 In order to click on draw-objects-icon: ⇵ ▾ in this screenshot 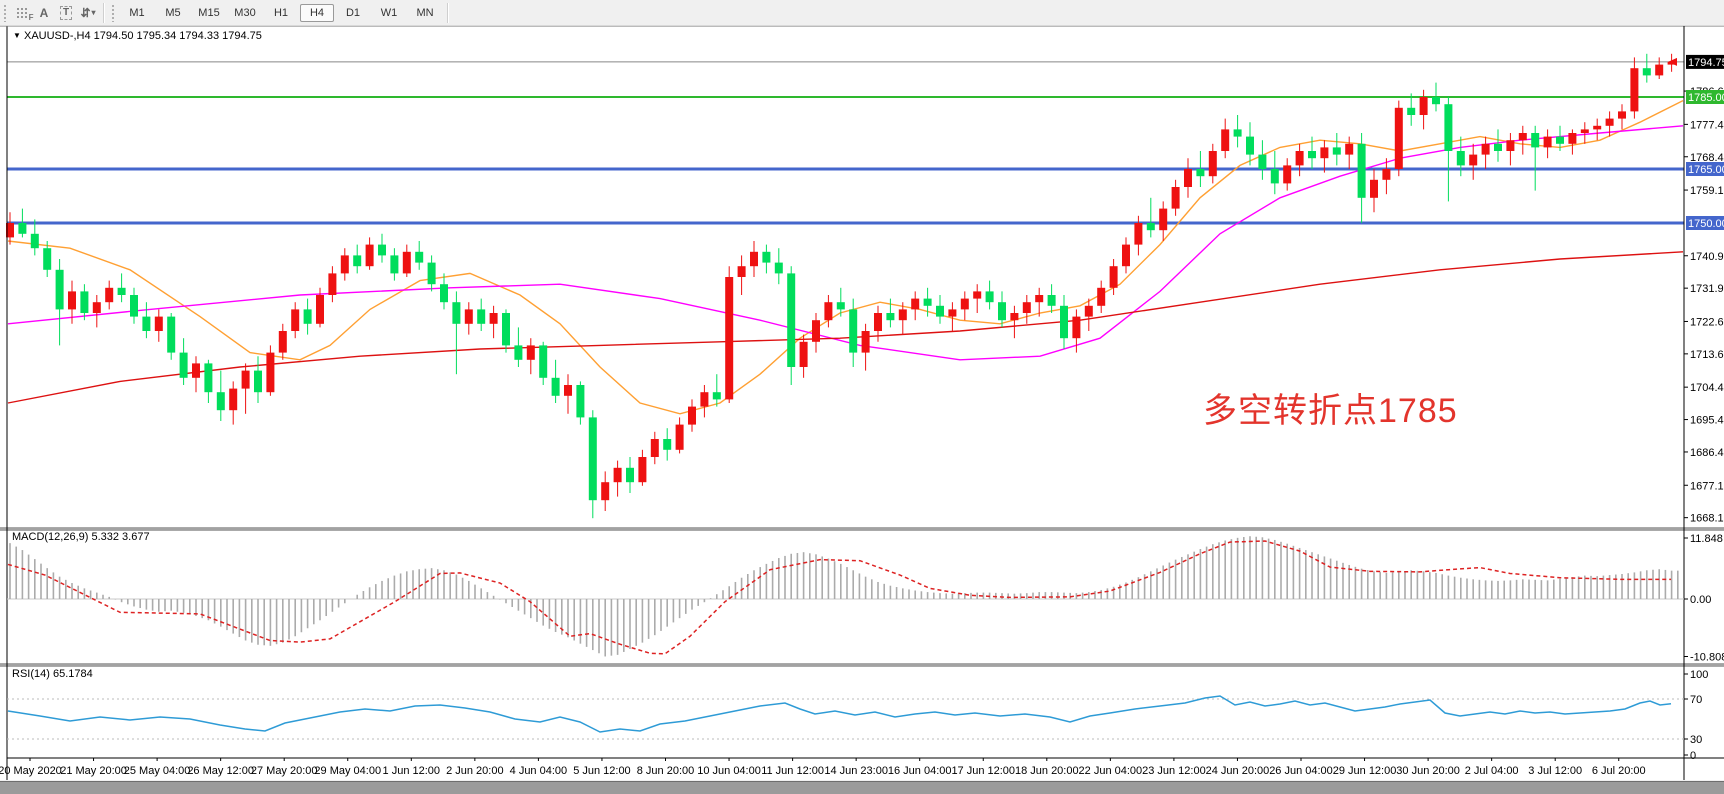, I will do `click(88, 12)`.